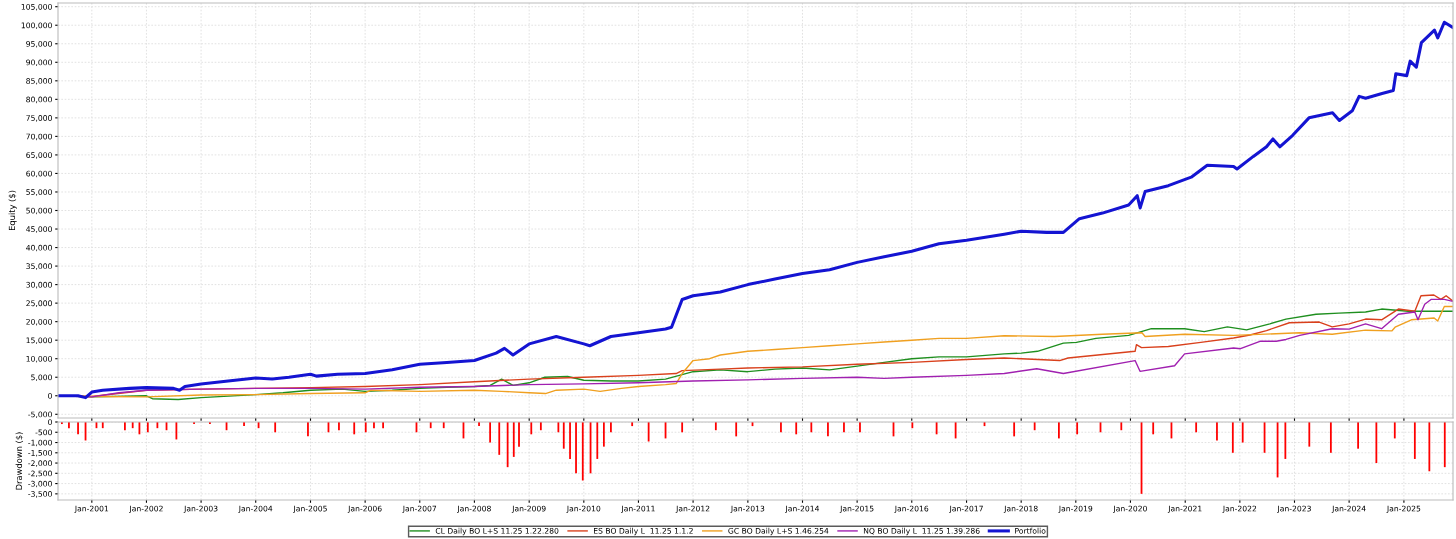 The height and width of the screenshot is (539, 1456). Describe the element at coordinates (12, 210) in the screenshot. I see `y-axis-title: Equity ($)` at that location.